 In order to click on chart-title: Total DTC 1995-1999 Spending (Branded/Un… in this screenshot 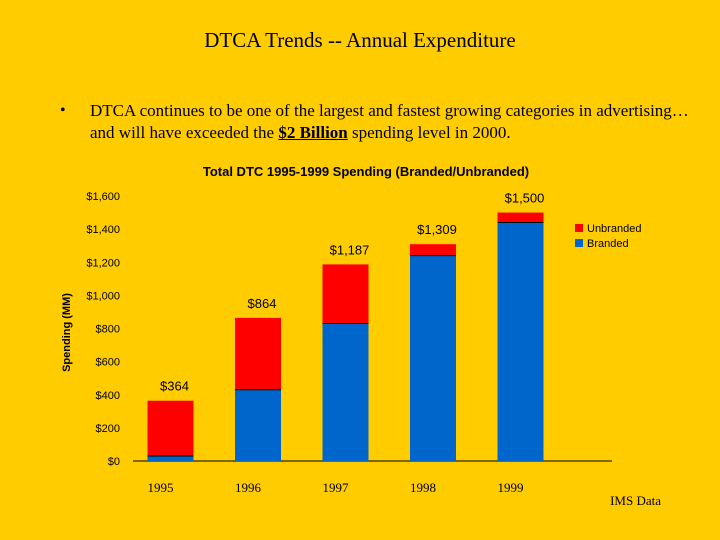, I will do `click(366, 171)`.